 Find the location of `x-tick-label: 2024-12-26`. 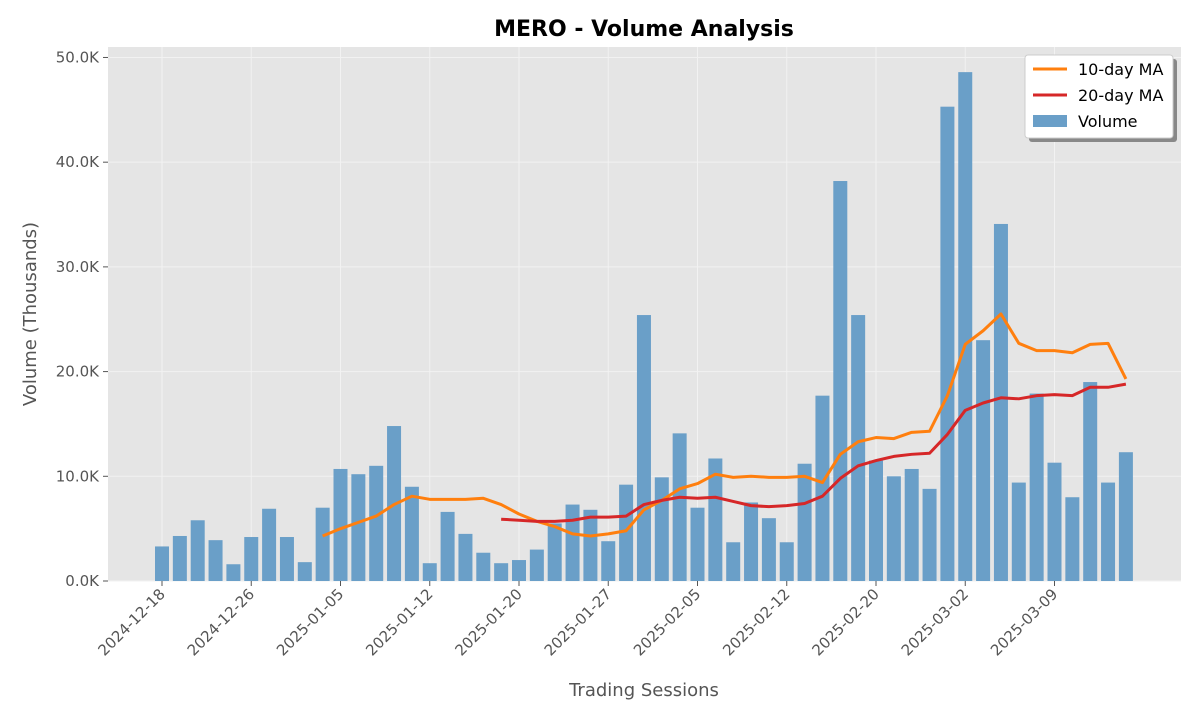

x-tick-label: 2024-12-26 is located at coordinates (221, 622).